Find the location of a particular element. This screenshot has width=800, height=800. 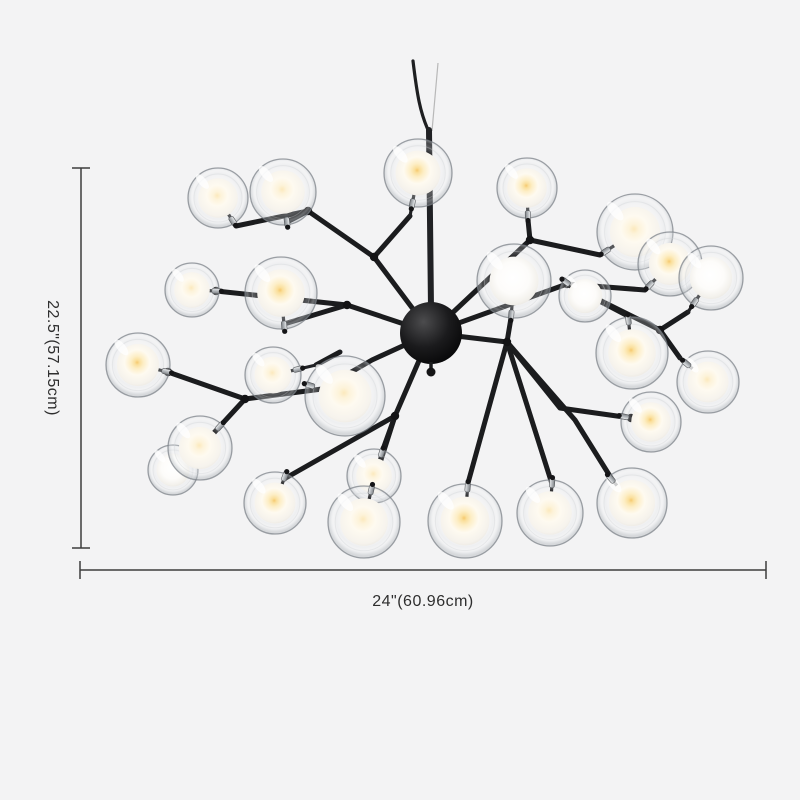

hanging-wire is located at coordinates (435, 97).